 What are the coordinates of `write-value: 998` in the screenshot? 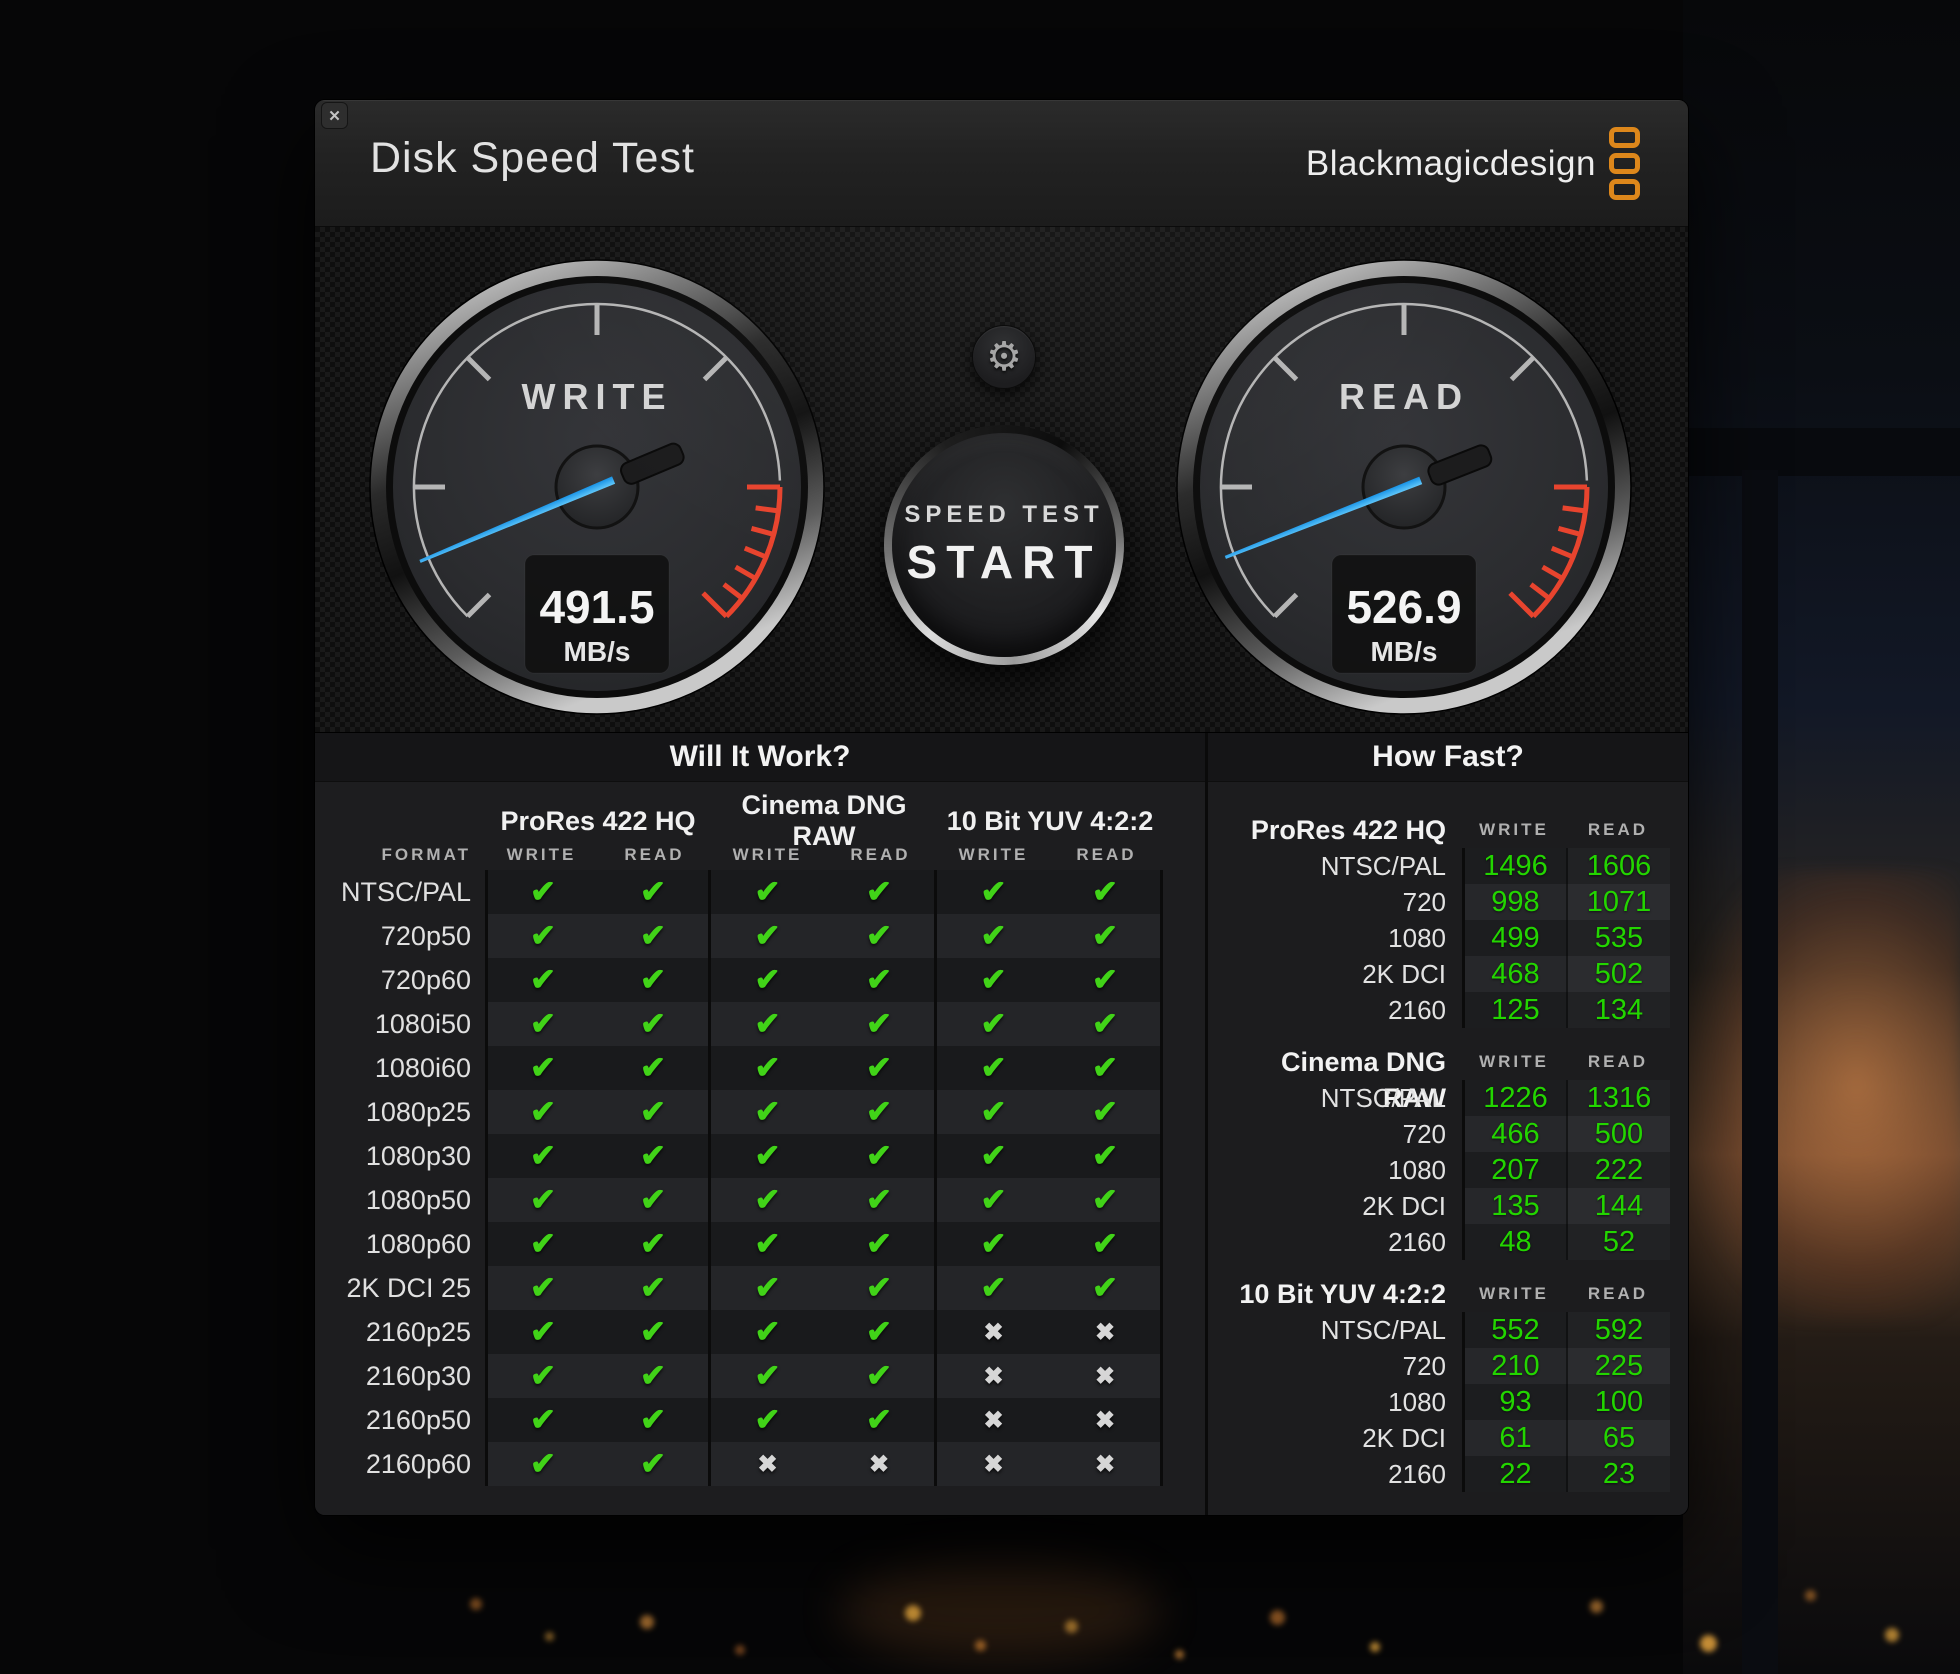 It's located at (1515, 901).